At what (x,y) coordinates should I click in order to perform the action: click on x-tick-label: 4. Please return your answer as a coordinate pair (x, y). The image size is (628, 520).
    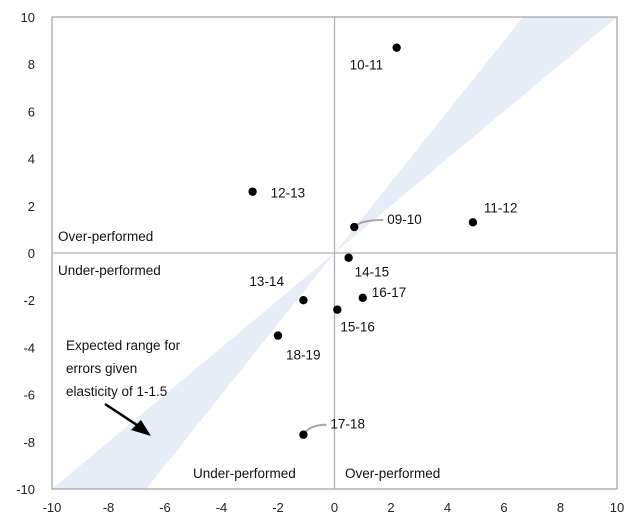
    Looking at the image, I should click on (447, 507).